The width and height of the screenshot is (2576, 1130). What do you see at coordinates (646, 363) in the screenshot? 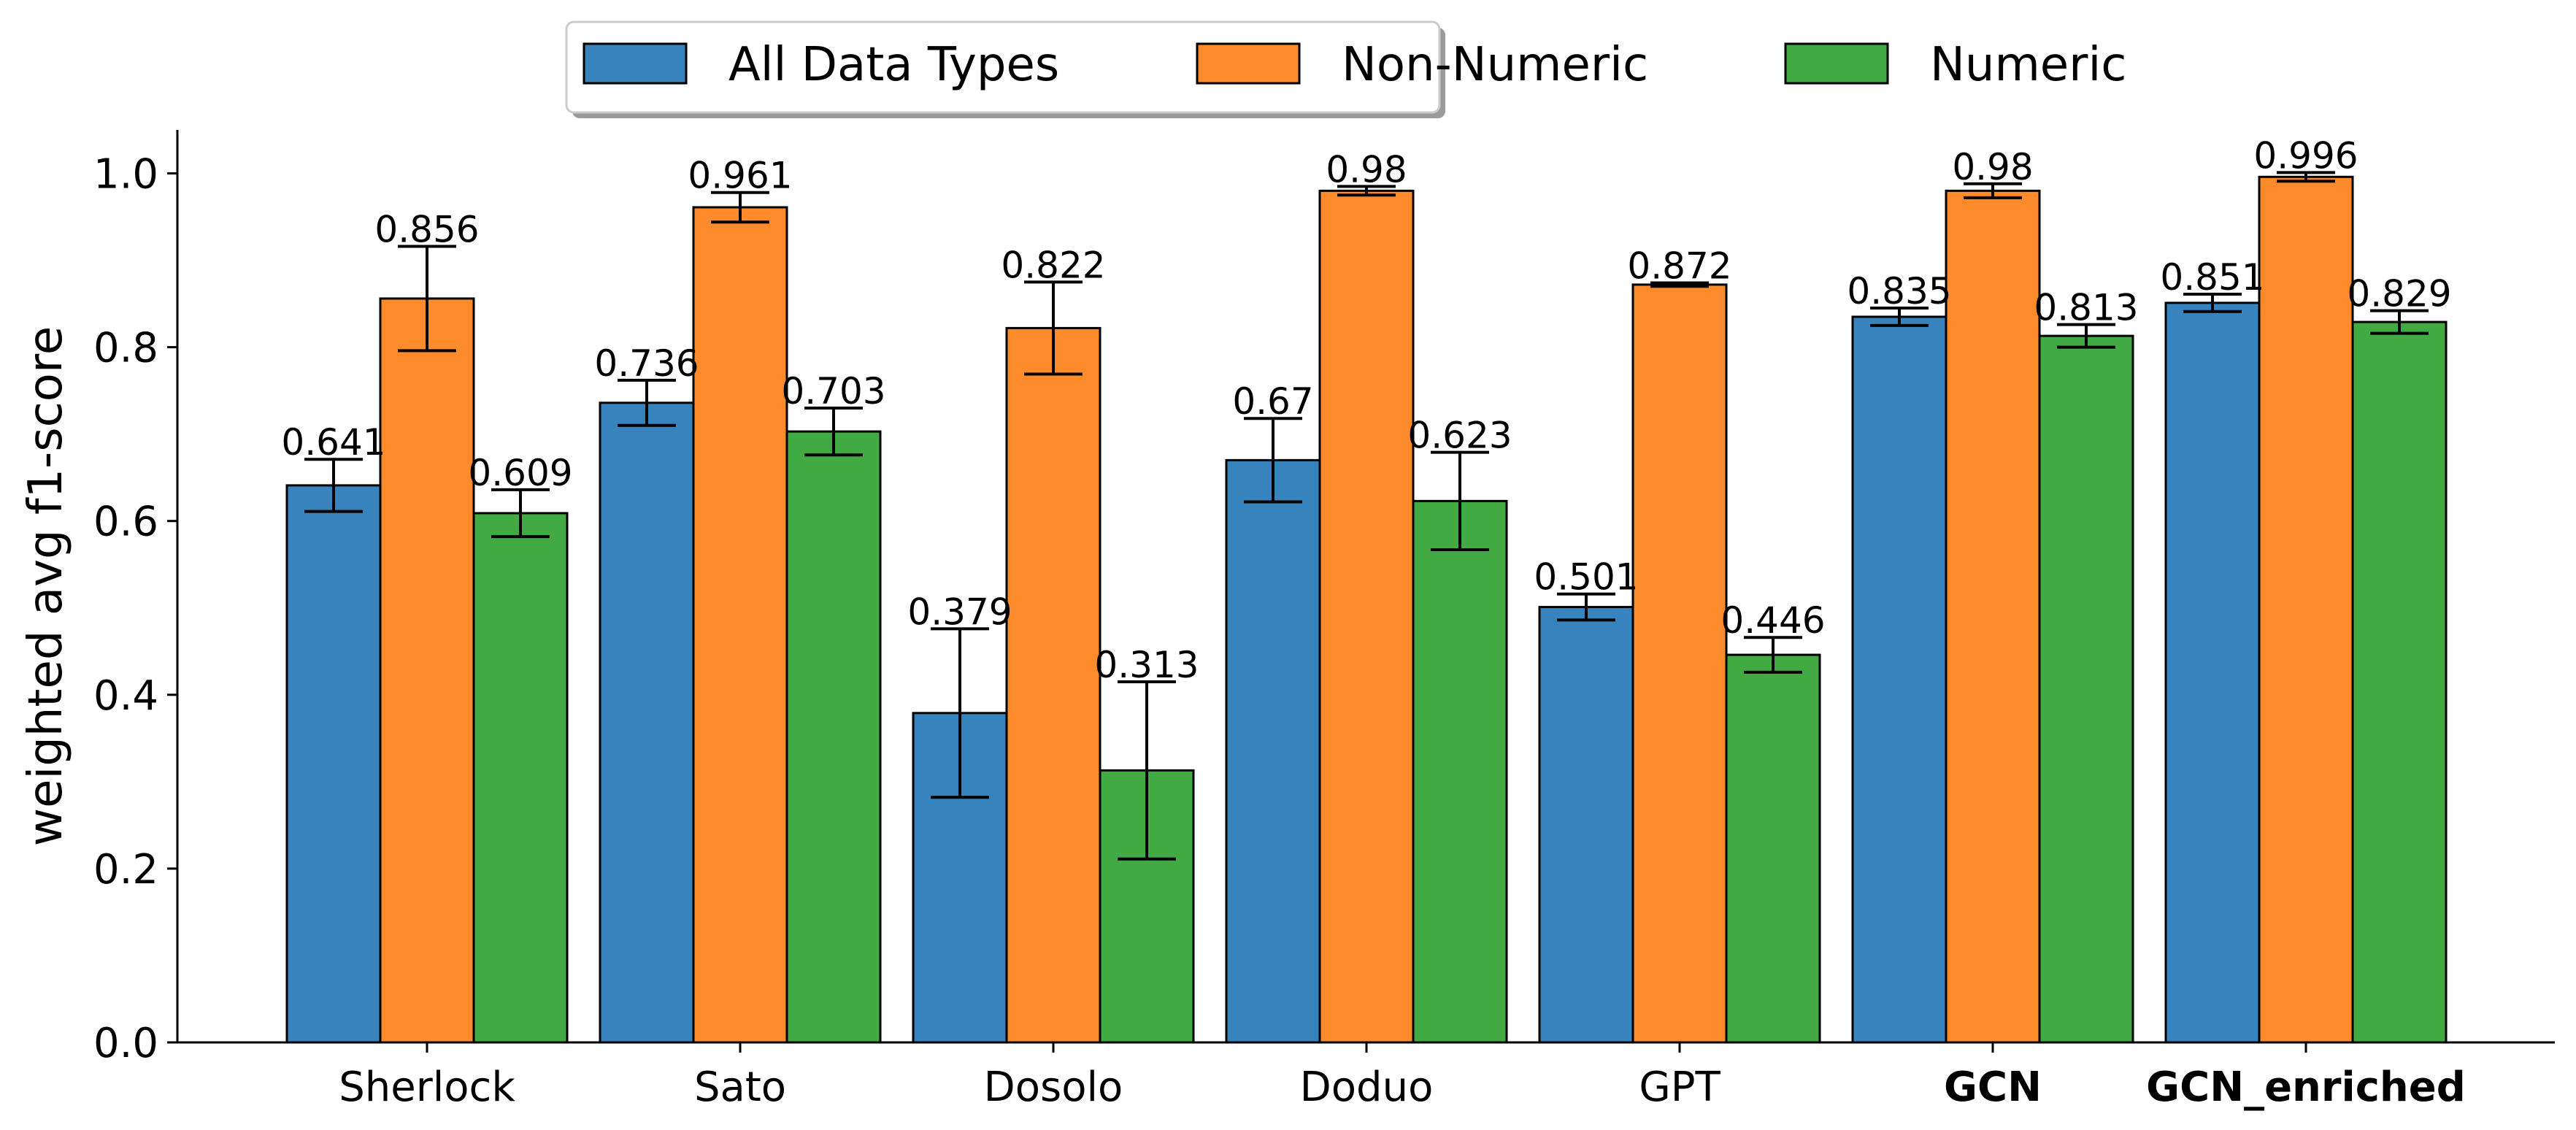
I see `data-label: 0.736` at bounding box center [646, 363].